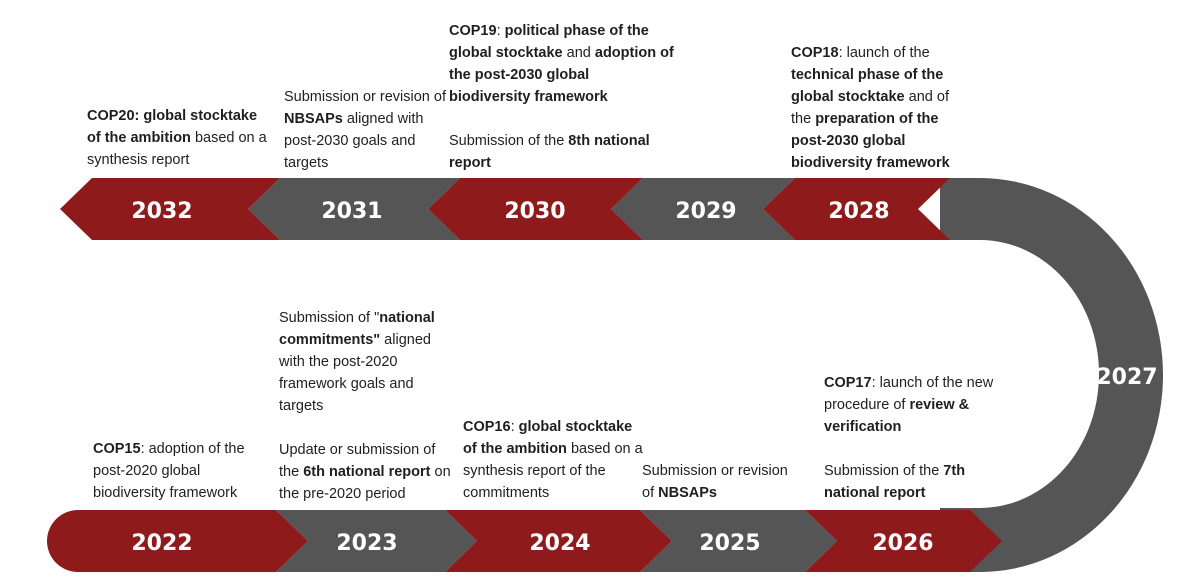 The width and height of the screenshot is (1177, 585). What do you see at coordinates (366, 543) in the screenshot?
I see `year-label-2023: 2023` at bounding box center [366, 543].